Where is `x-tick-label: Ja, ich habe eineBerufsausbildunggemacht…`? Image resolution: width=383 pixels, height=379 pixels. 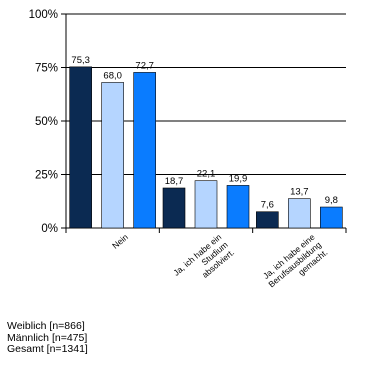
x-tick-label: Ja, ich habe eineBerufsausbildunggemacht… is located at coordinates (295, 264).